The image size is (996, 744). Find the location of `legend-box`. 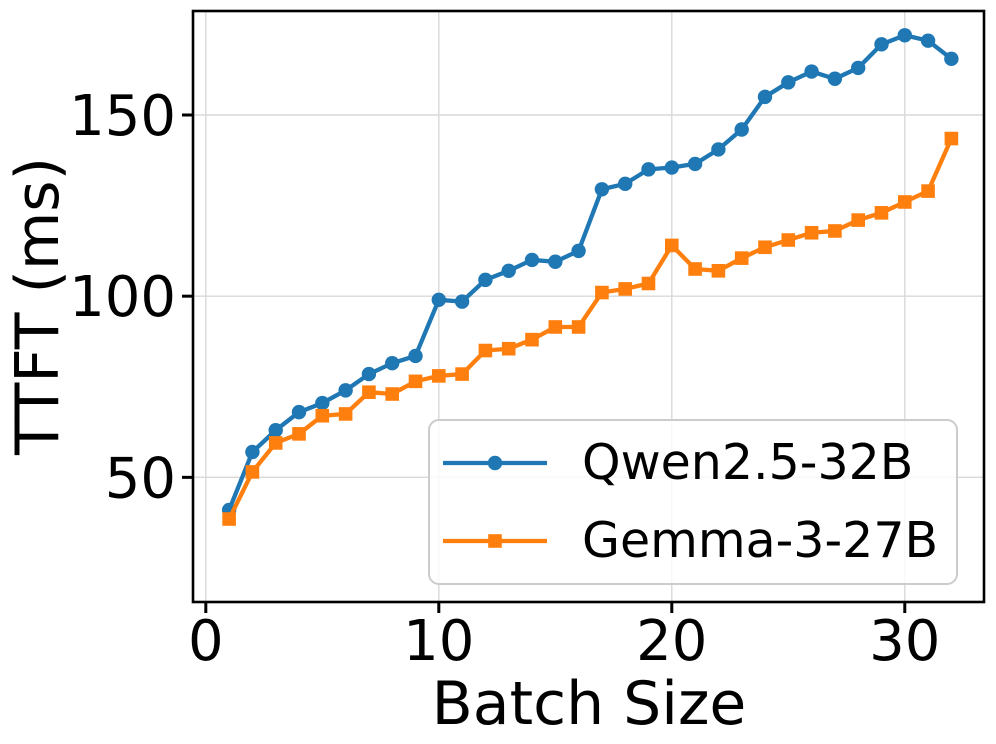

legend-box is located at coordinates (693, 502).